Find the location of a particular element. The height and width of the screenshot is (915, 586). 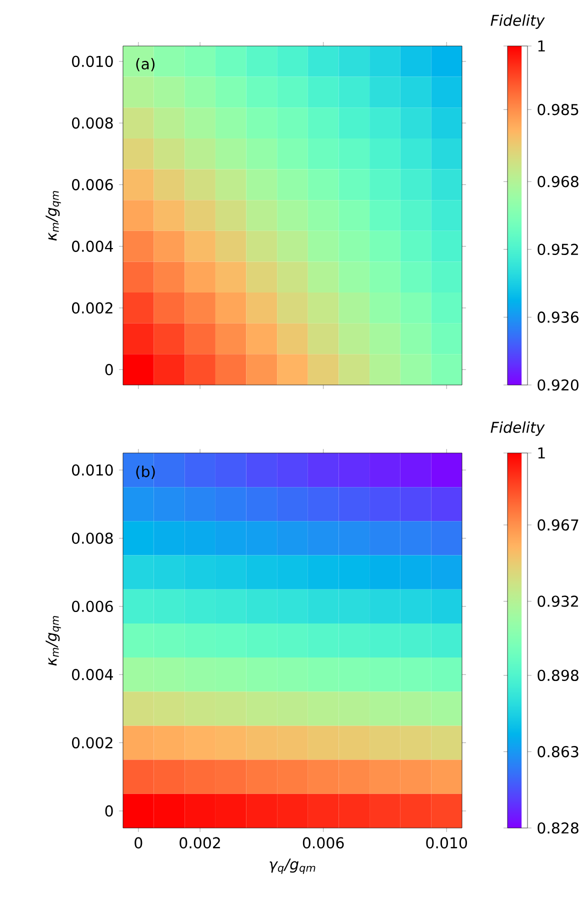

color-bar-label: 0.936 is located at coordinates (558, 317).